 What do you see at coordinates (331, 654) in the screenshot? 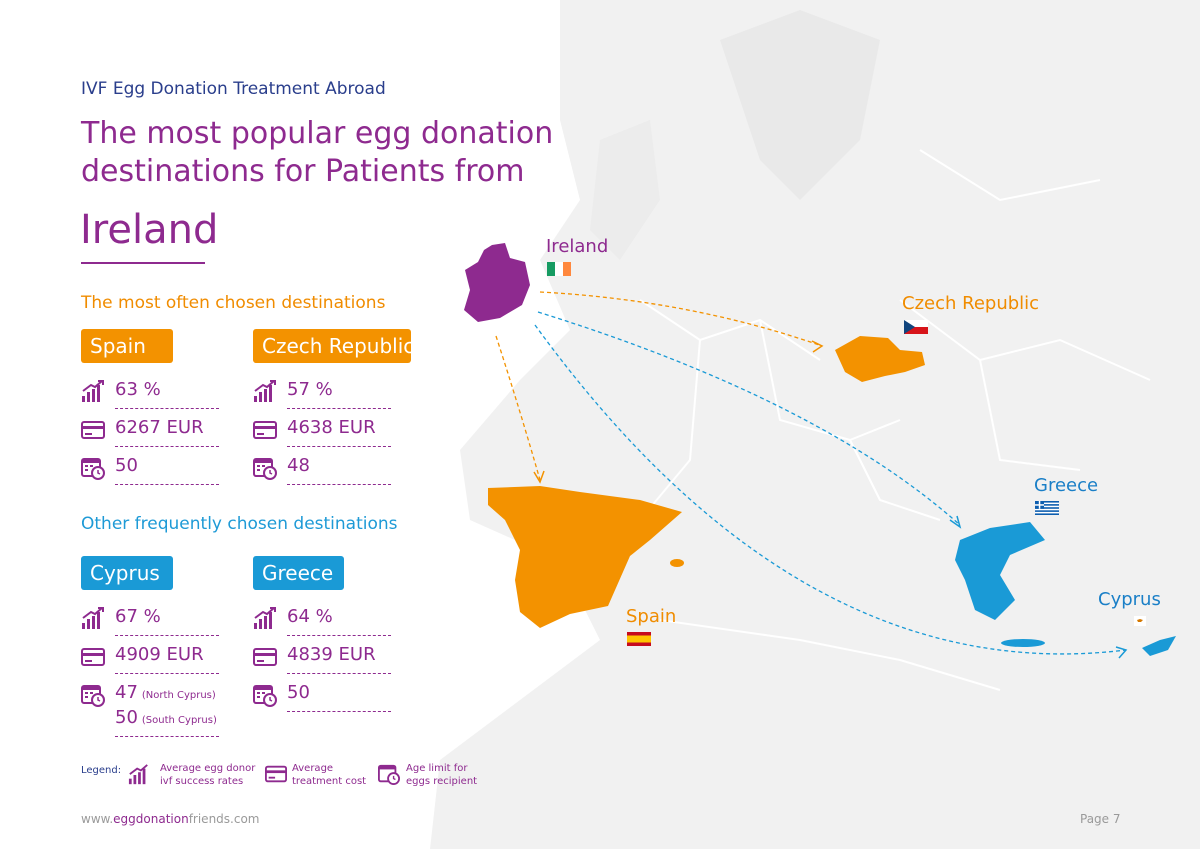
I see `cost-value: 4839 EUR` at bounding box center [331, 654].